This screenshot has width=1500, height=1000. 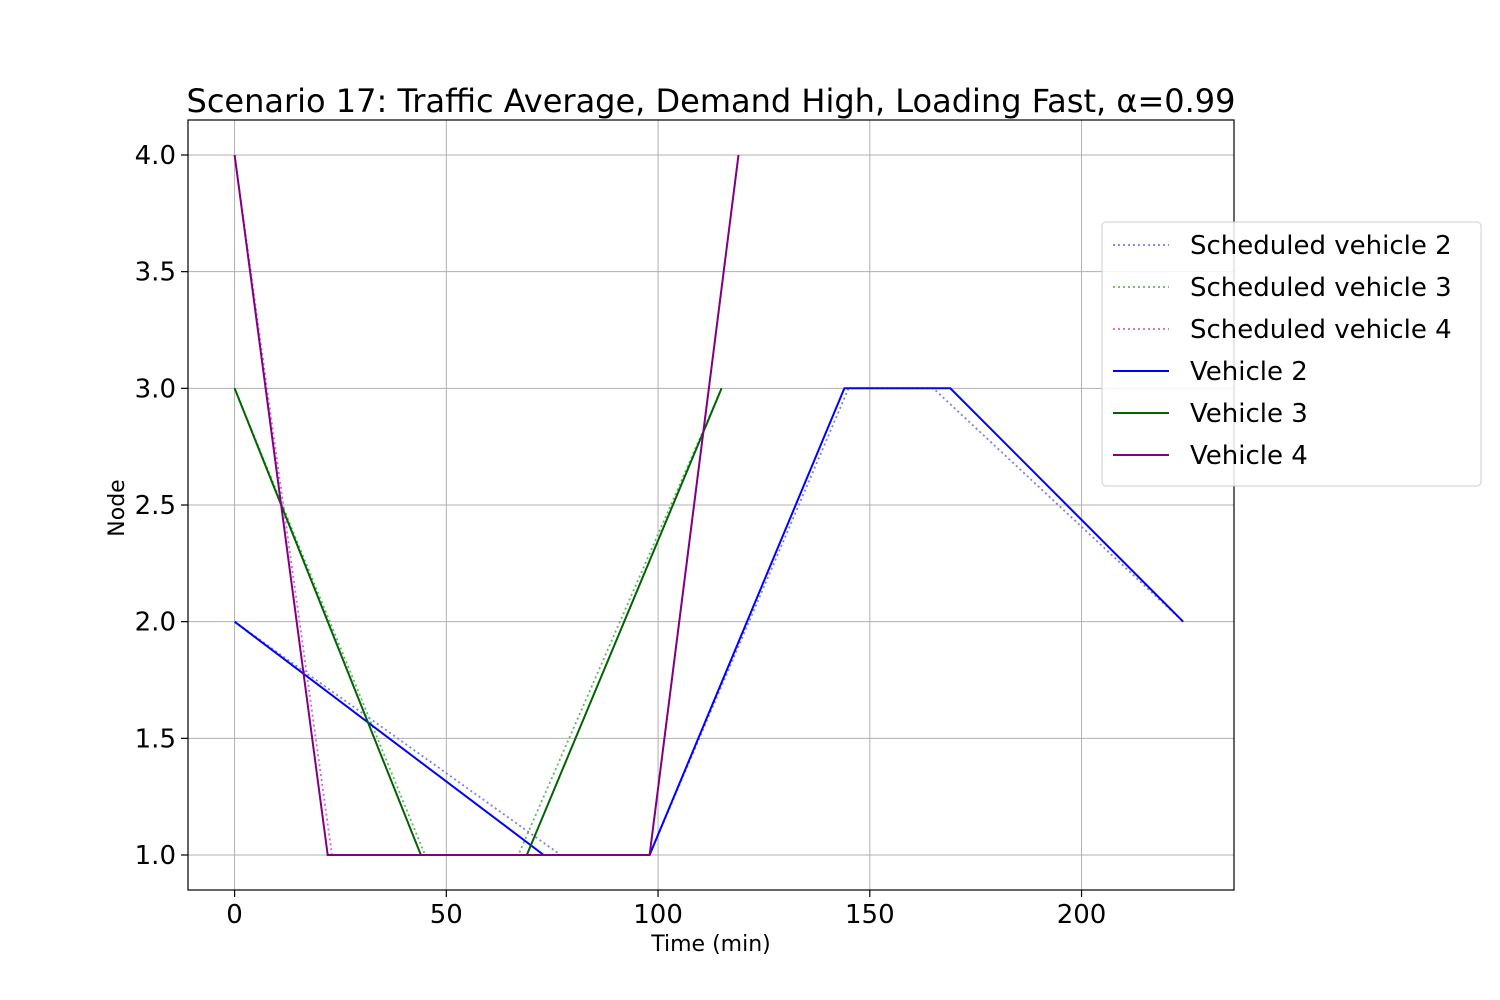 I want to click on x-tick-label: 50, so click(x=446, y=915).